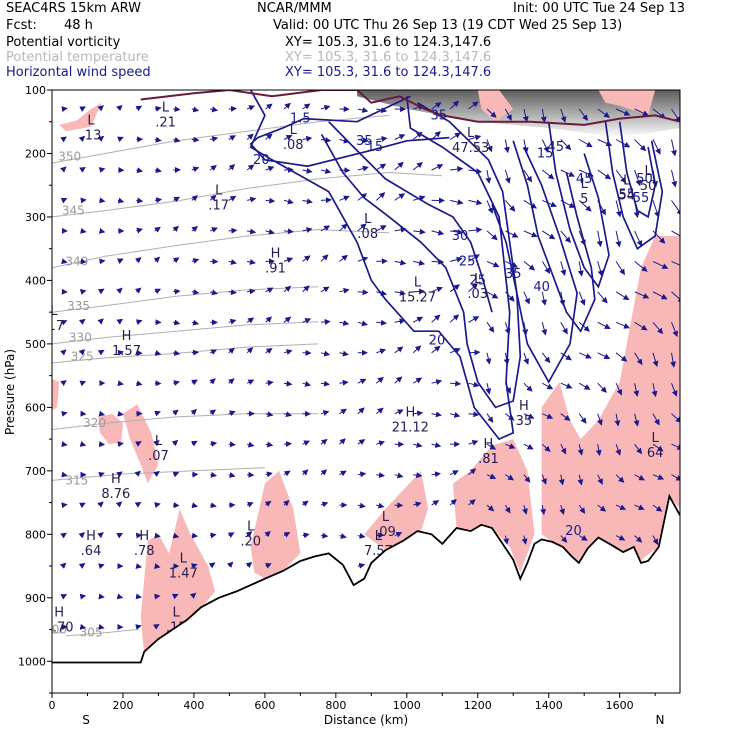  What do you see at coordinates (488, 459) in the screenshot?
I see `marker-value: .81` at bounding box center [488, 459].